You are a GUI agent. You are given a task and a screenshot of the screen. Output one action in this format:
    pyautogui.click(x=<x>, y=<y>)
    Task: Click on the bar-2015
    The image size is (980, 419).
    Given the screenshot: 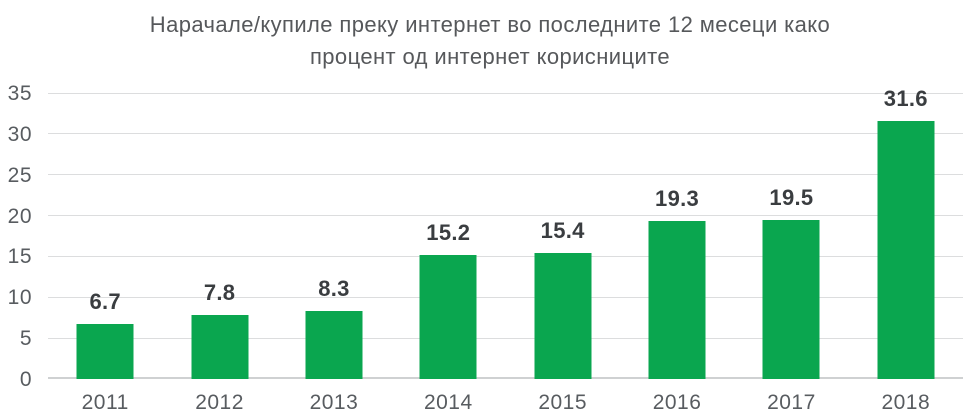 What is the action you would take?
    pyautogui.click(x=563, y=316)
    